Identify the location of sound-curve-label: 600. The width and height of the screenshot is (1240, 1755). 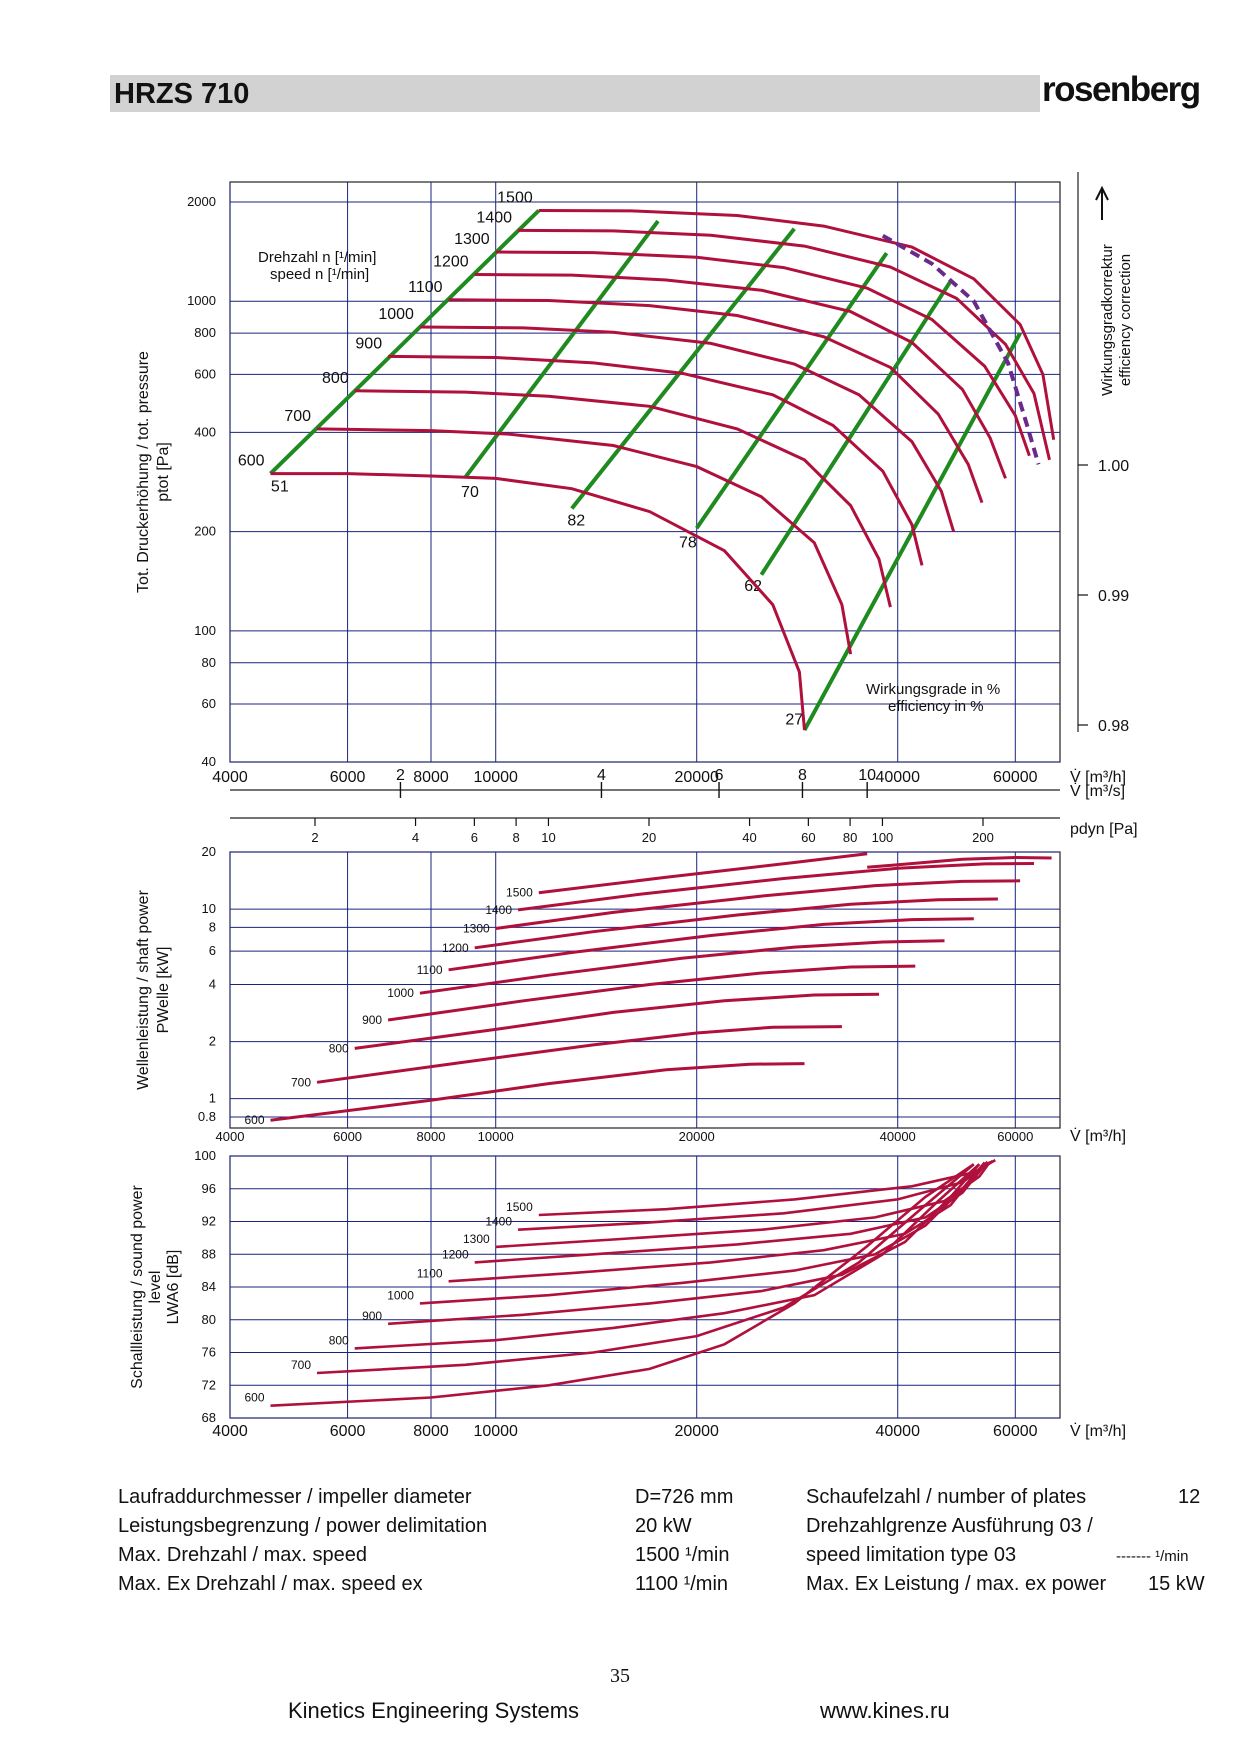
(254, 1398).